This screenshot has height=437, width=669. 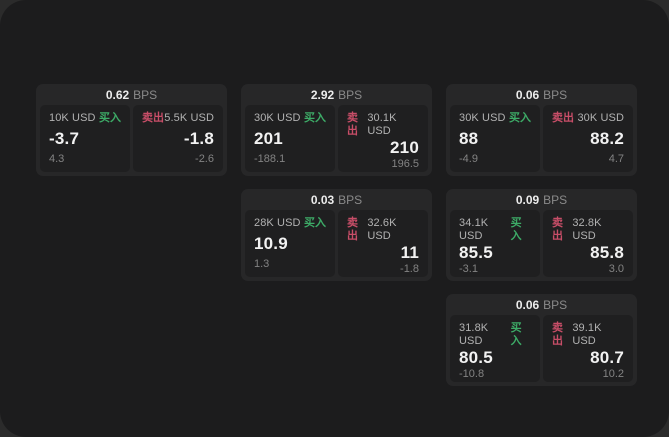 What do you see at coordinates (469, 138) in the screenshot?
I see `buy-price: 88` at bounding box center [469, 138].